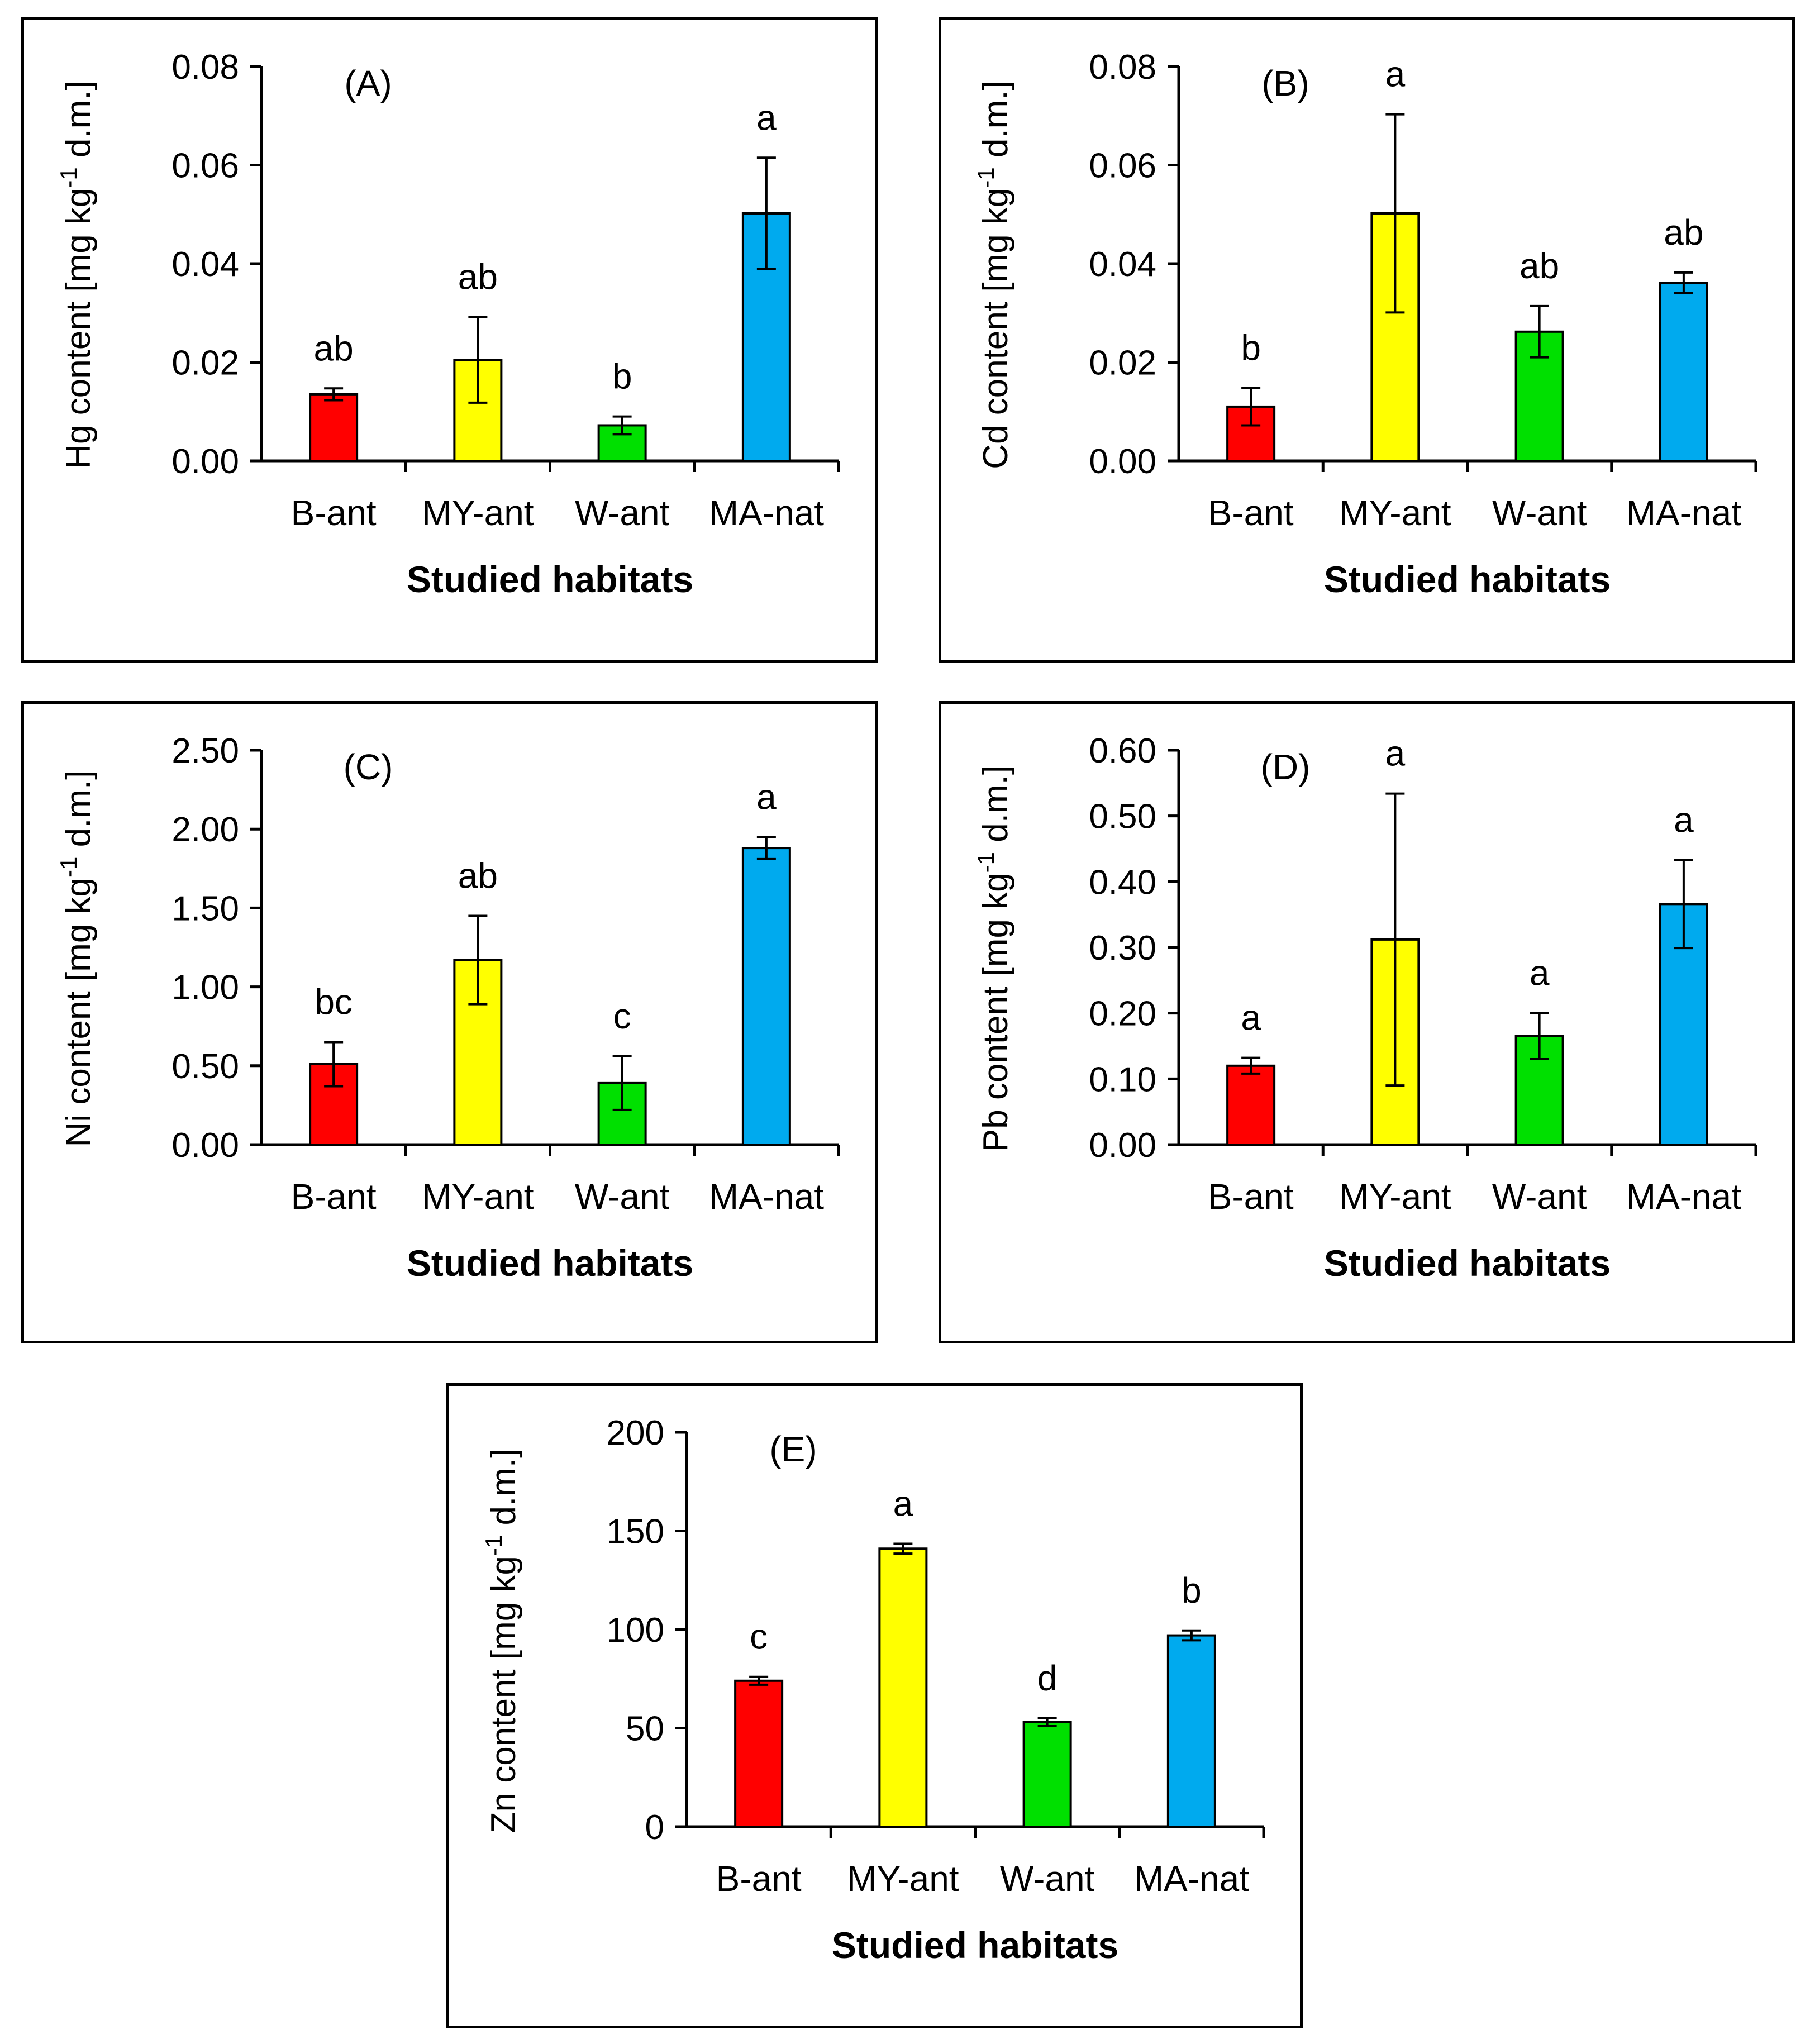 The image size is (1810, 2044). What do you see at coordinates (1285, 83) in the screenshot?
I see `panel-label: (B)` at bounding box center [1285, 83].